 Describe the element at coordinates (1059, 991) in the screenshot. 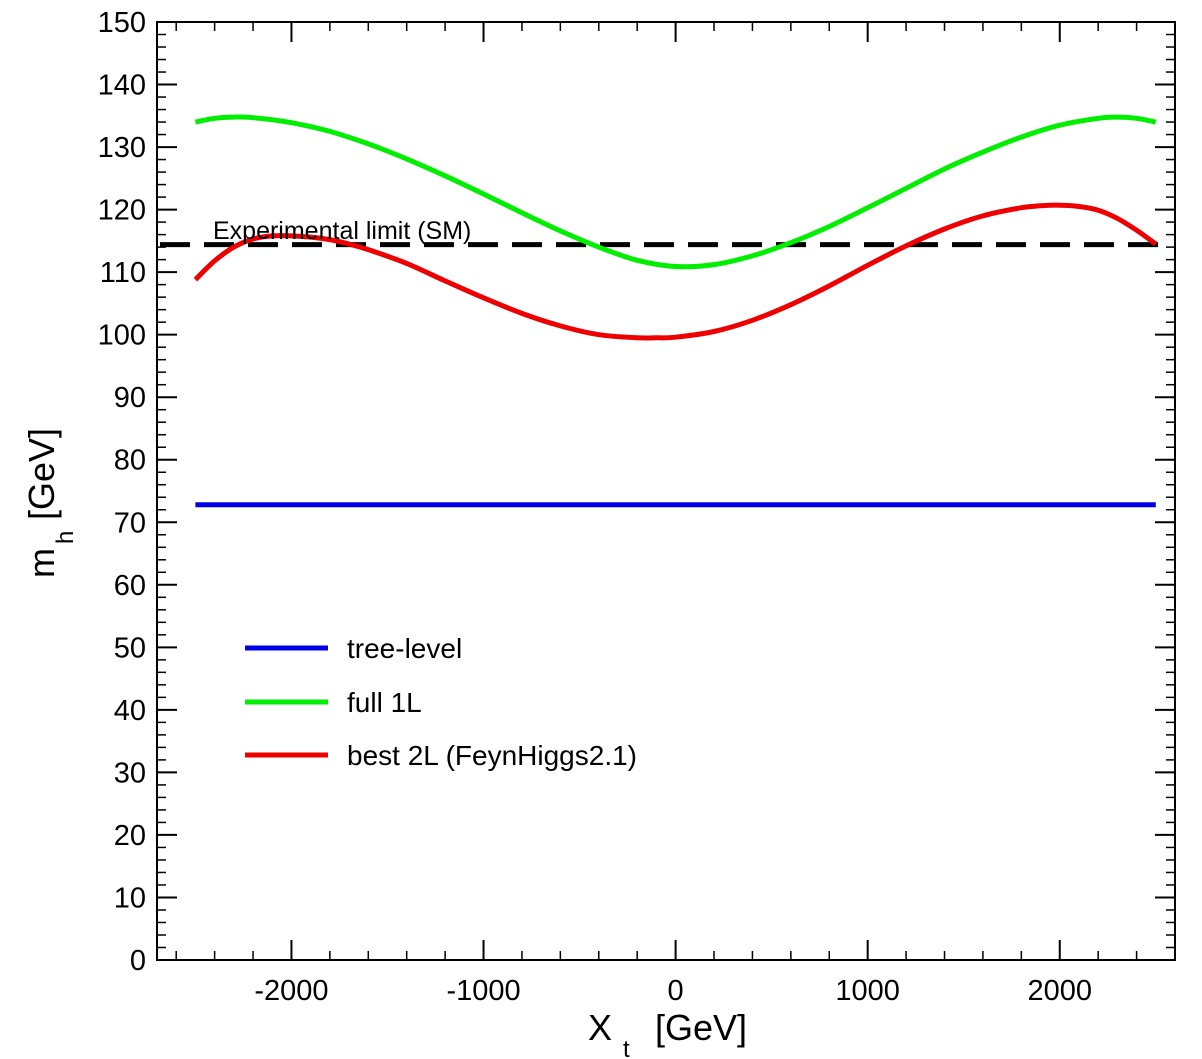

I see `x-tick-label: 2000` at that location.